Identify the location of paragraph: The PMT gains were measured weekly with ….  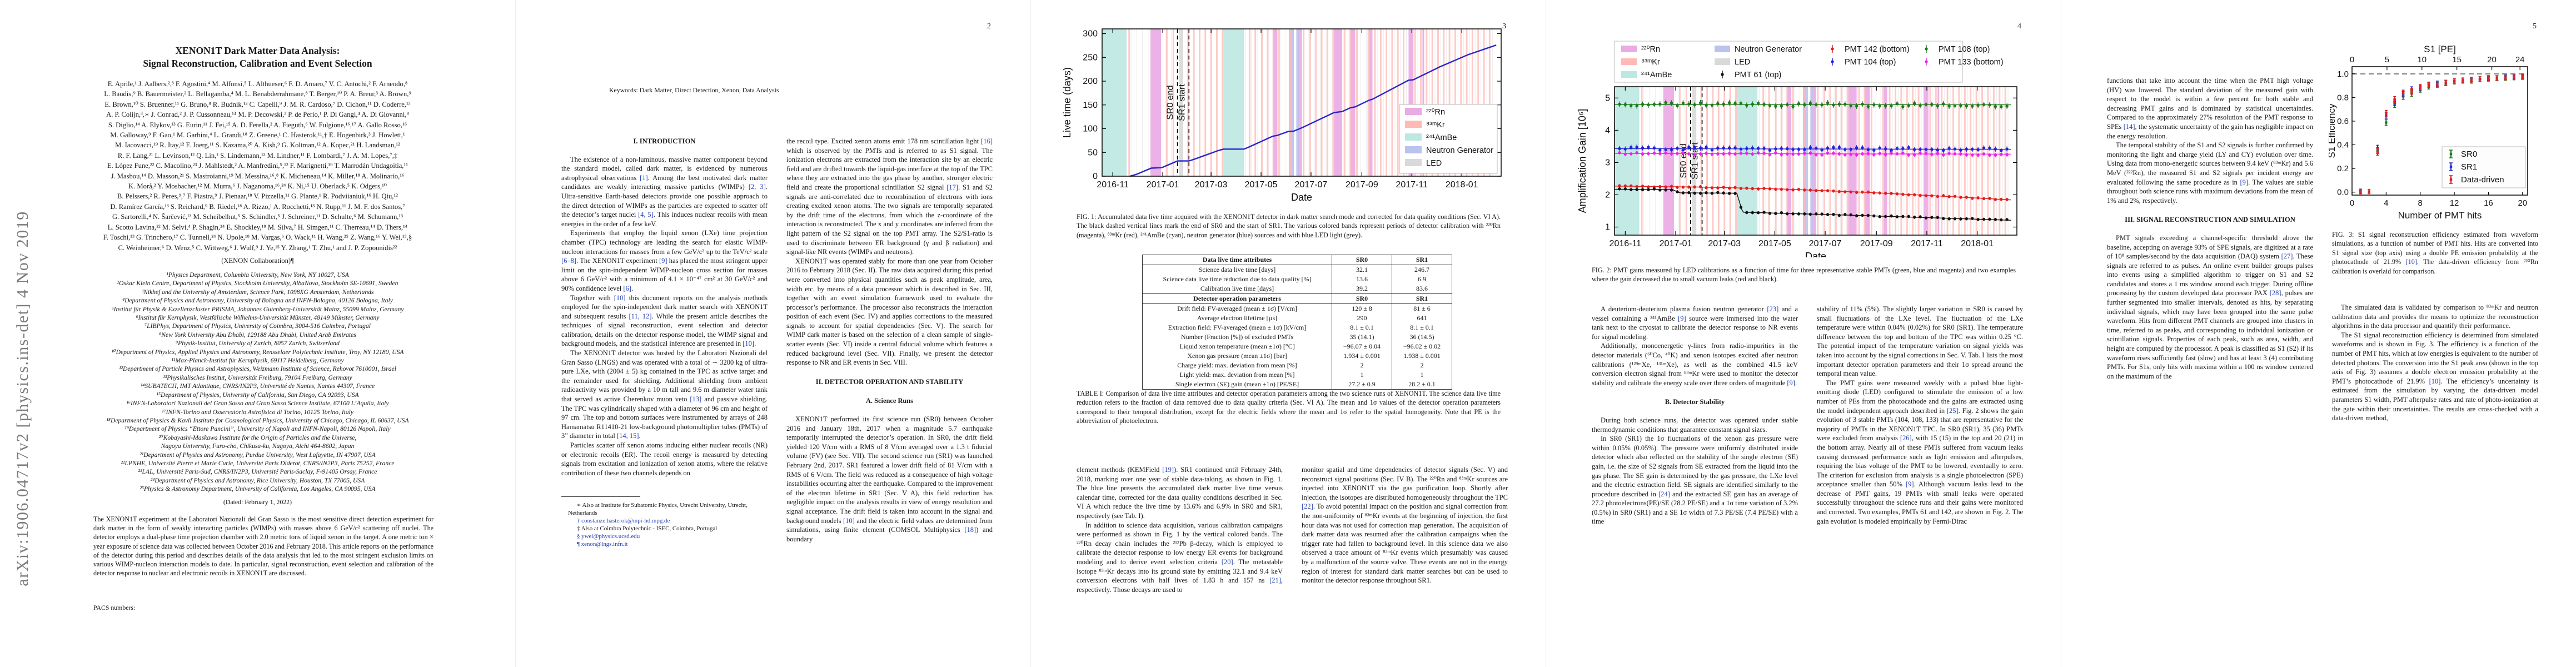
(1920, 452).